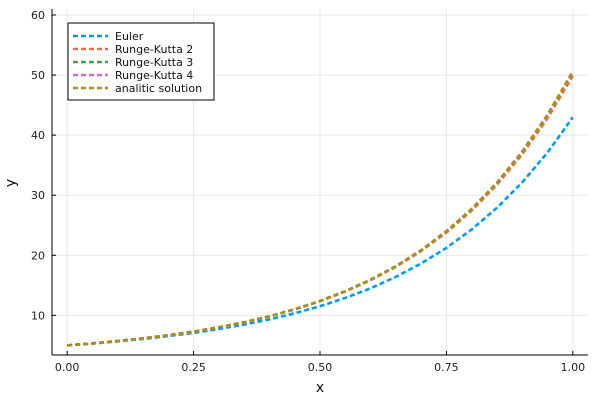 This screenshot has width=600, height=400. What do you see at coordinates (129, 36) in the screenshot?
I see `legend-label-1: Euler` at bounding box center [129, 36].